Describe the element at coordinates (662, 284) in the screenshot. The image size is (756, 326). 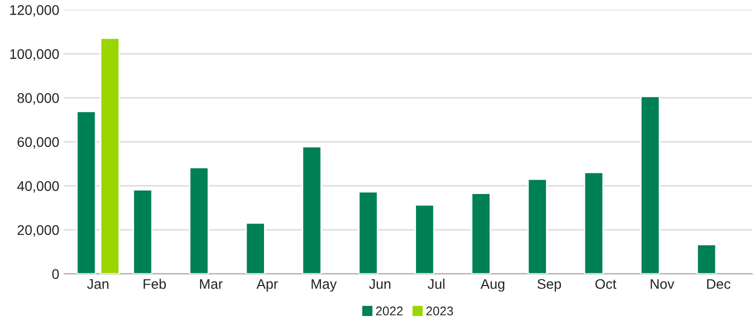
I see `x-tick-label: Nov` at that location.